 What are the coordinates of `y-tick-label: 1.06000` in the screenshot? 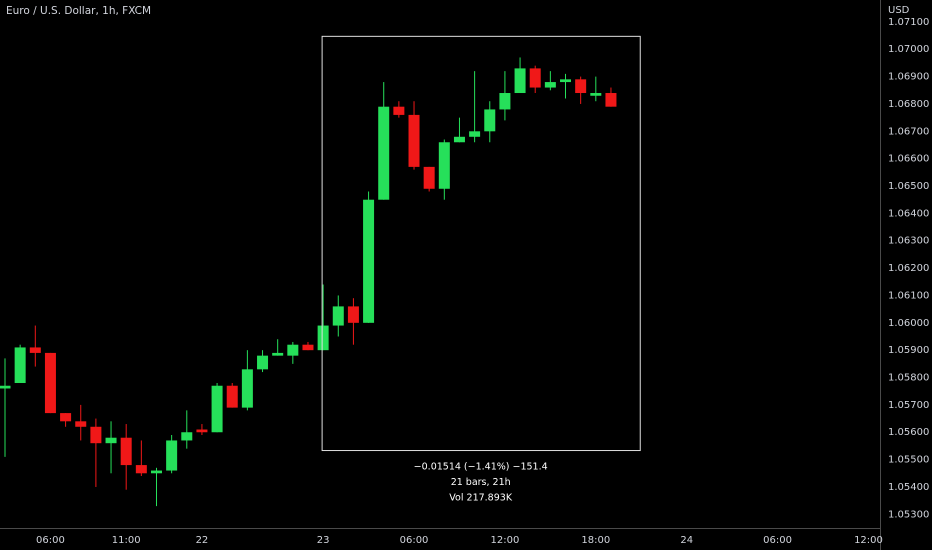 It's located at (908, 323).